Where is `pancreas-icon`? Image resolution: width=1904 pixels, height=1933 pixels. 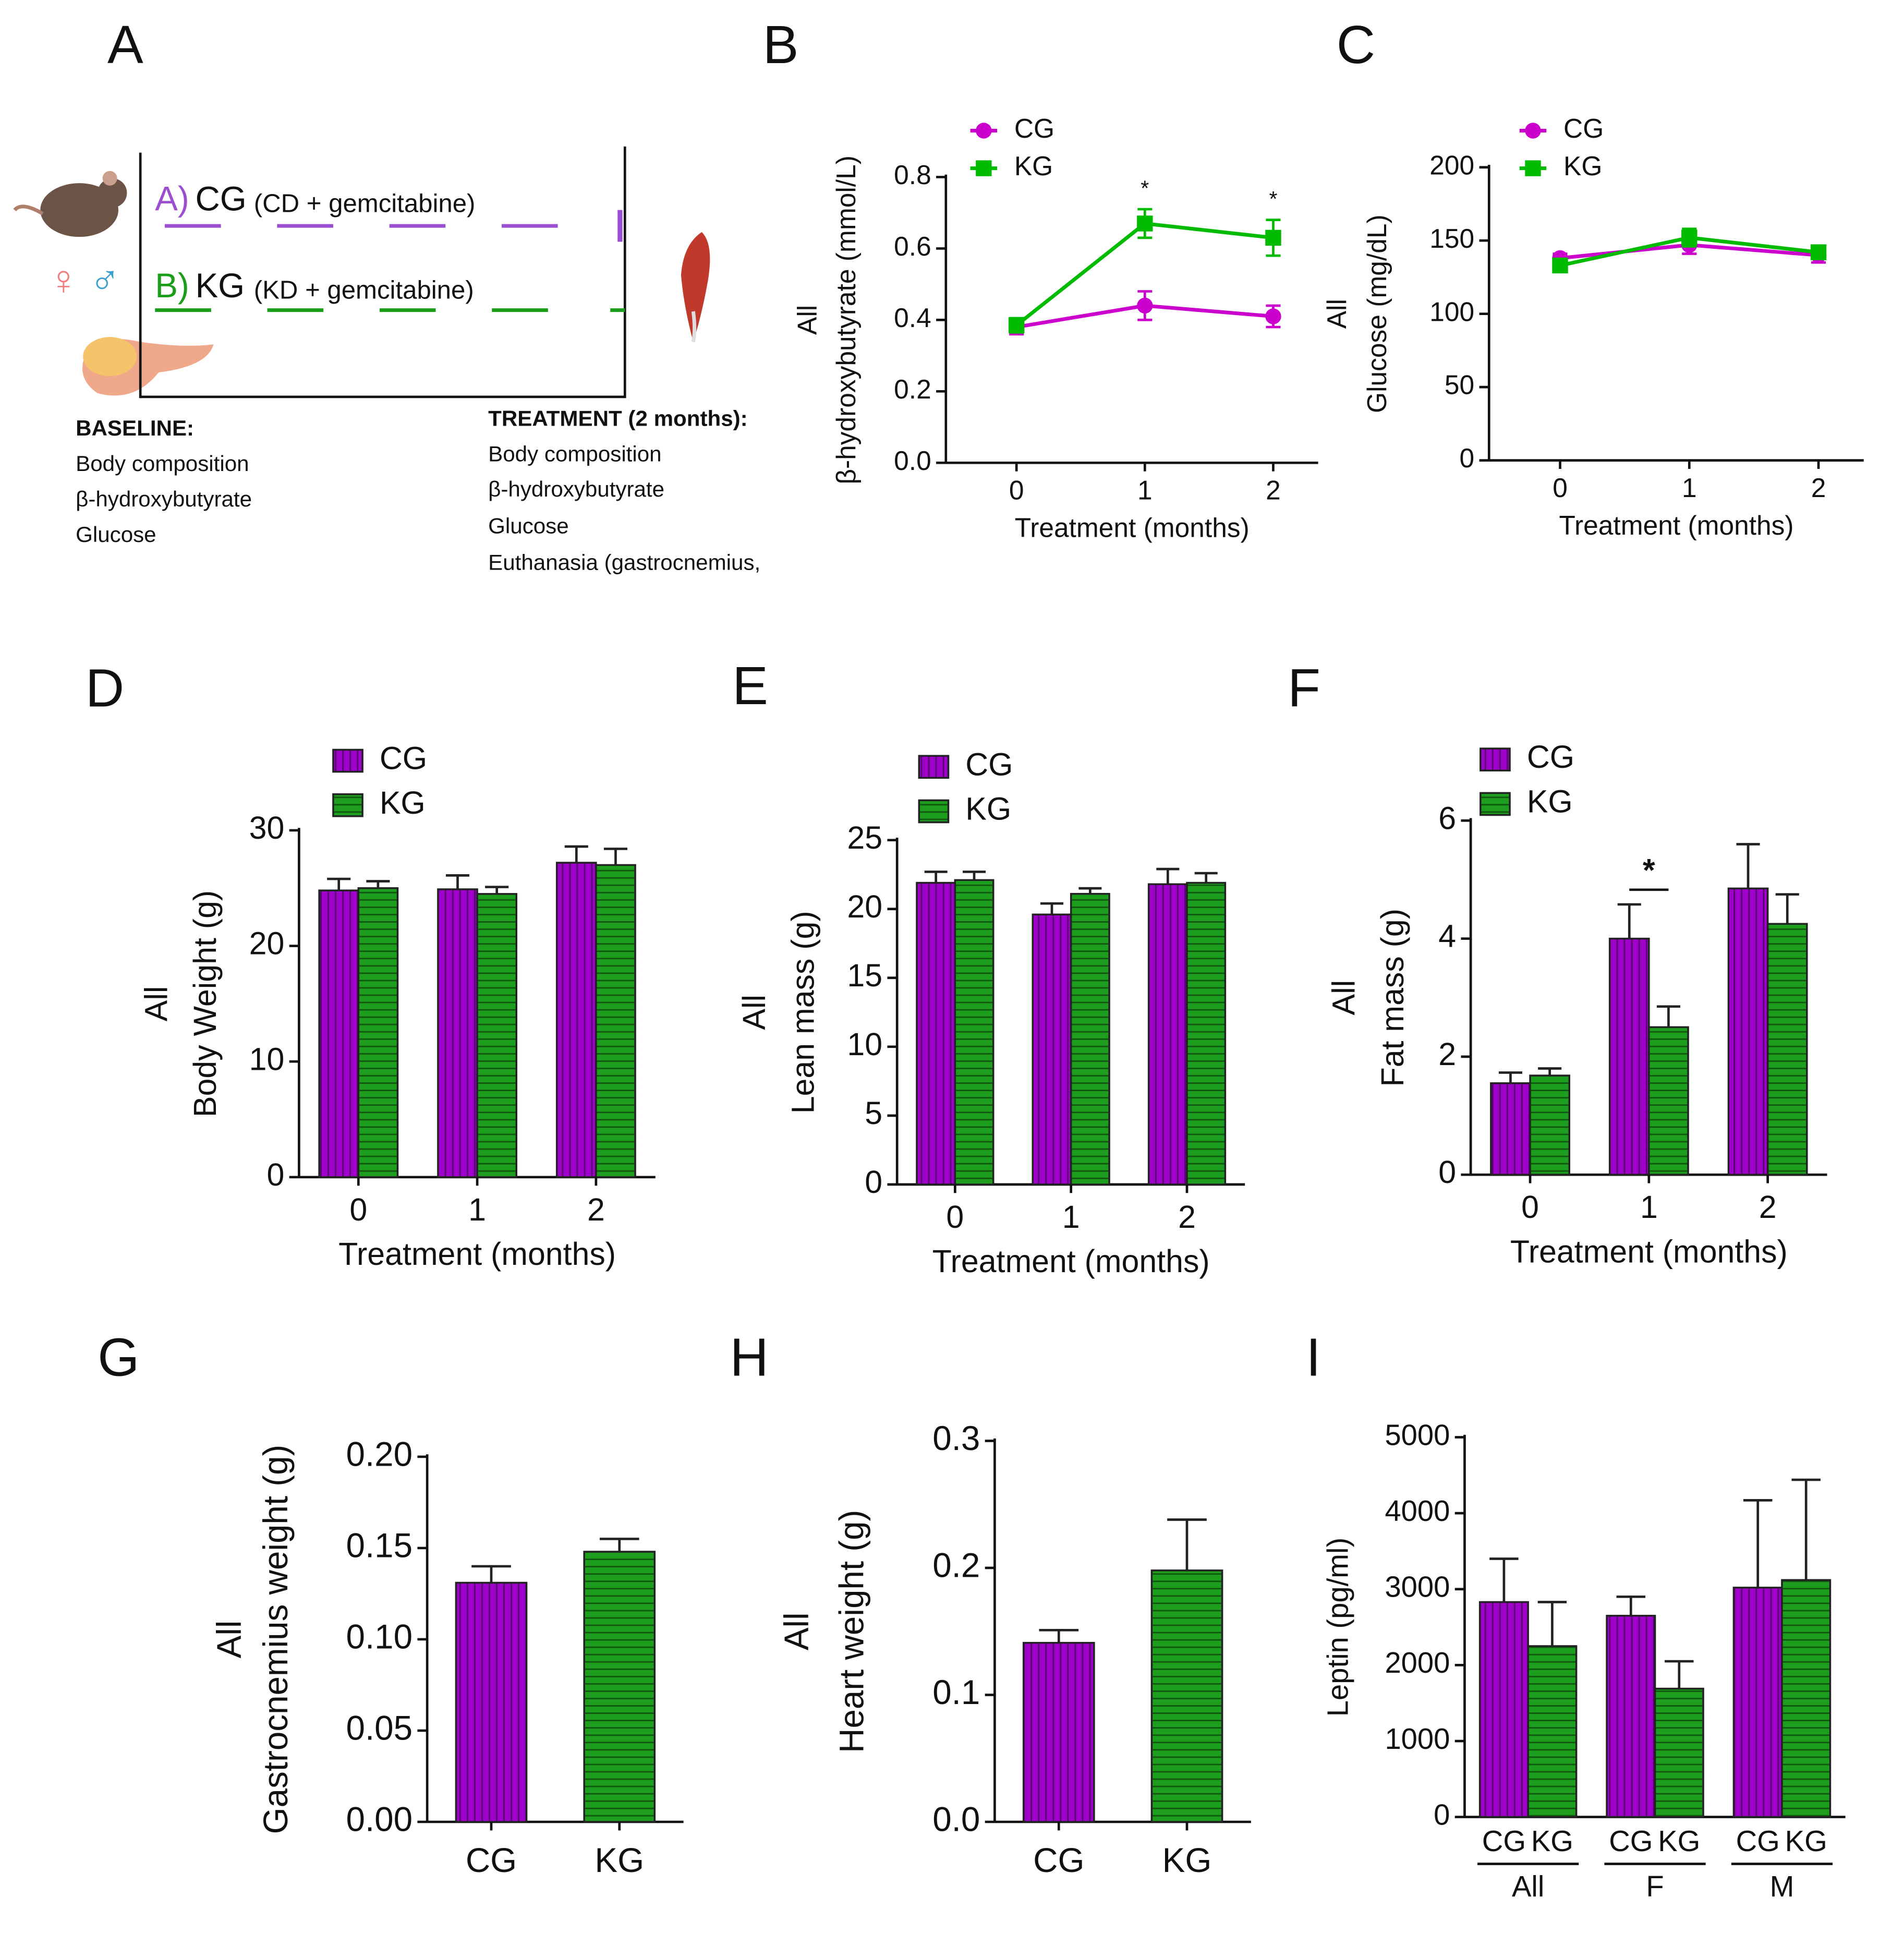 pancreas-icon is located at coordinates (148, 366).